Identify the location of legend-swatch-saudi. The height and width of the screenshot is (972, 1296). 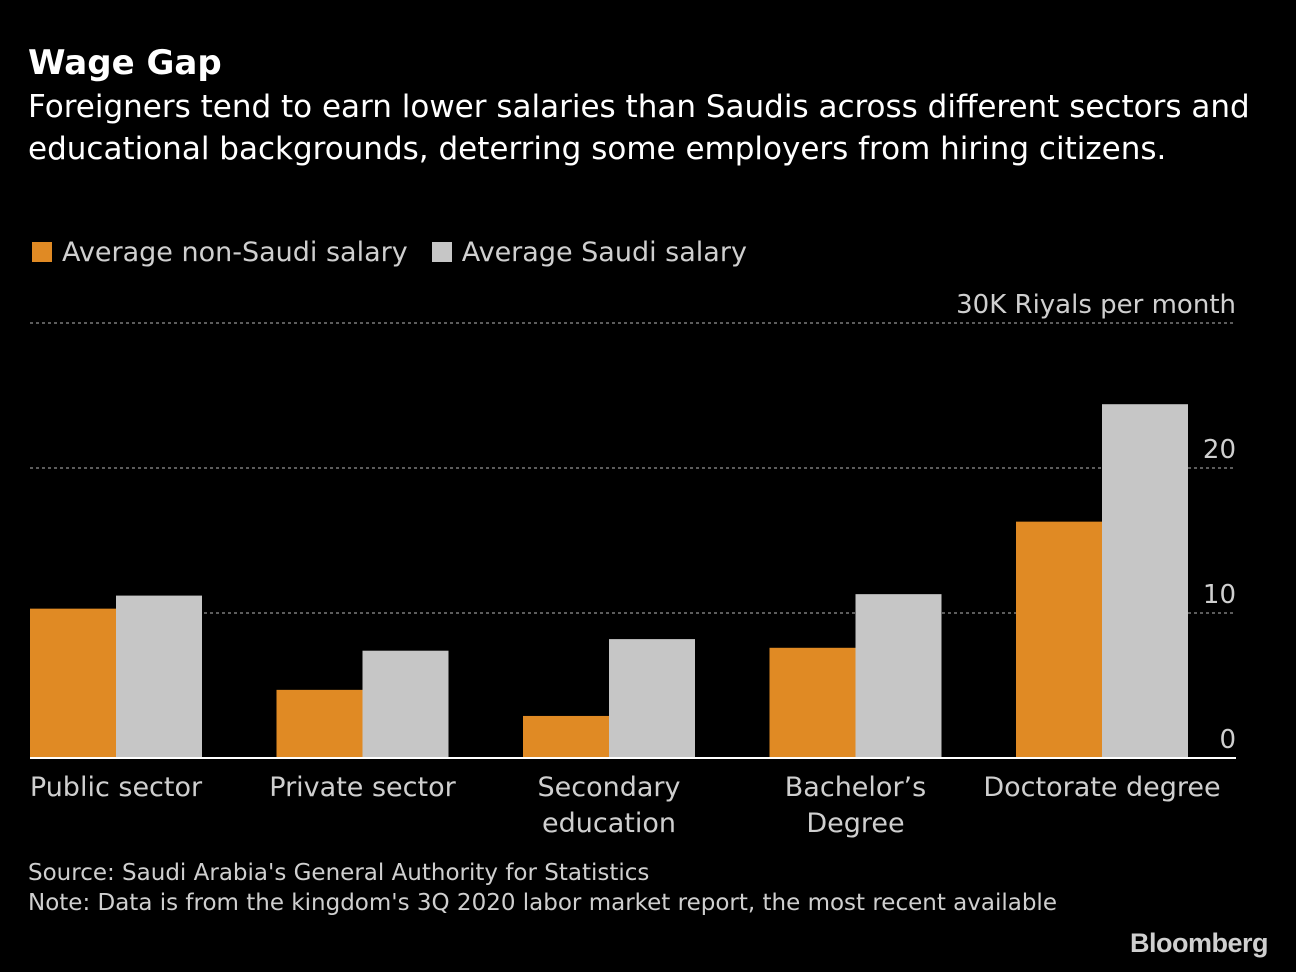
(441, 252).